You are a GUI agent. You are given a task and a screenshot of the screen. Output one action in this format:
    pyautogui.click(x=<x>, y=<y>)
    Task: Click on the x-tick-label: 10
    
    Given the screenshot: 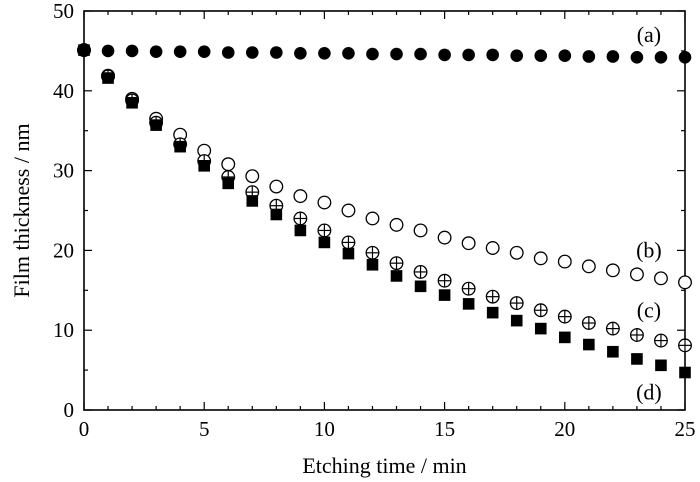 What is the action you would take?
    pyautogui.click(x=324, y=429)
    